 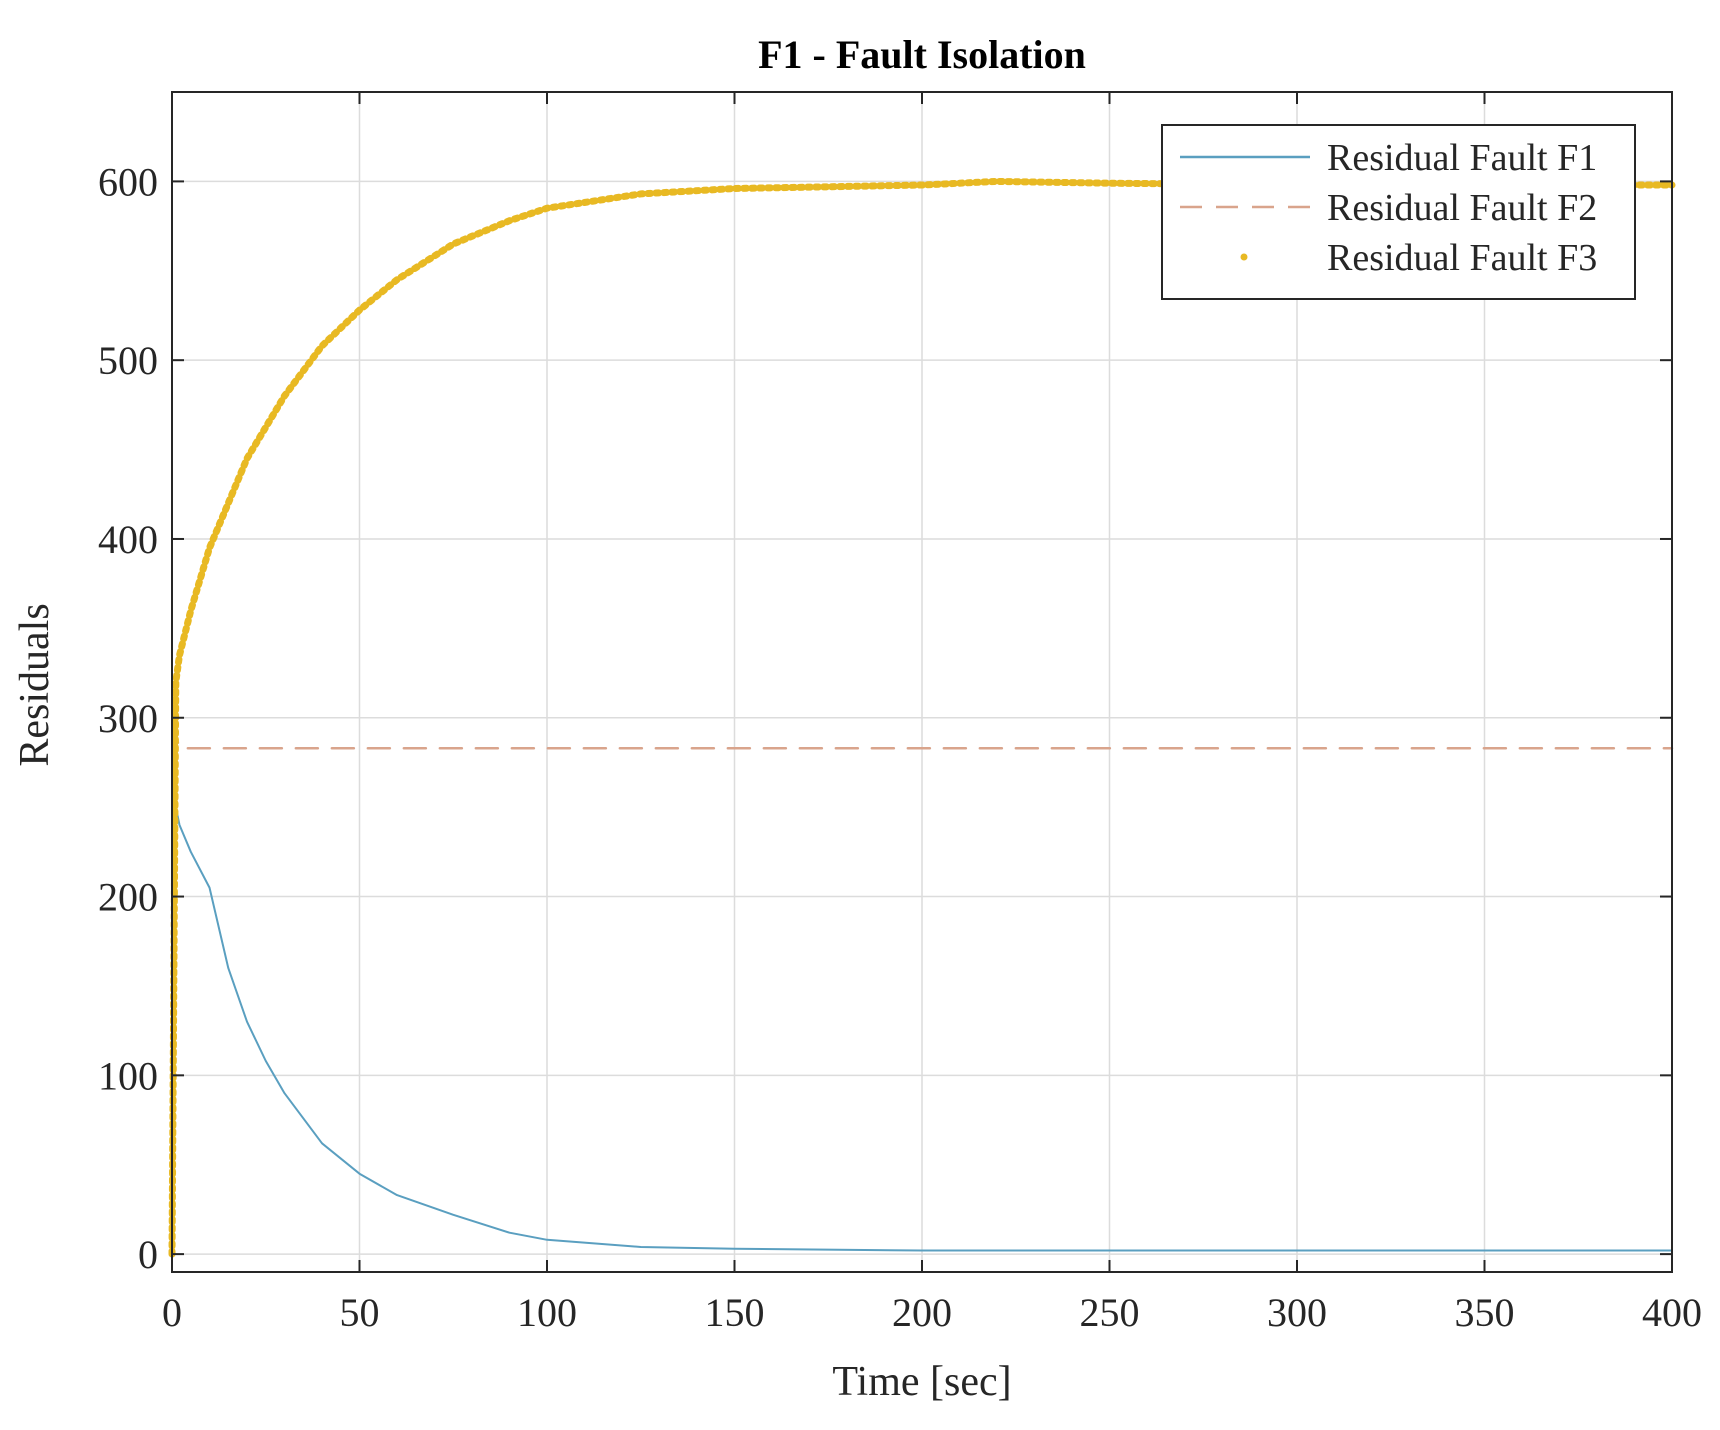 What do you see at coordinates (1462, 208) in the screenshot?
I see `legend-label-2: Residual Fault F2` at bounding box center [1462, 208].